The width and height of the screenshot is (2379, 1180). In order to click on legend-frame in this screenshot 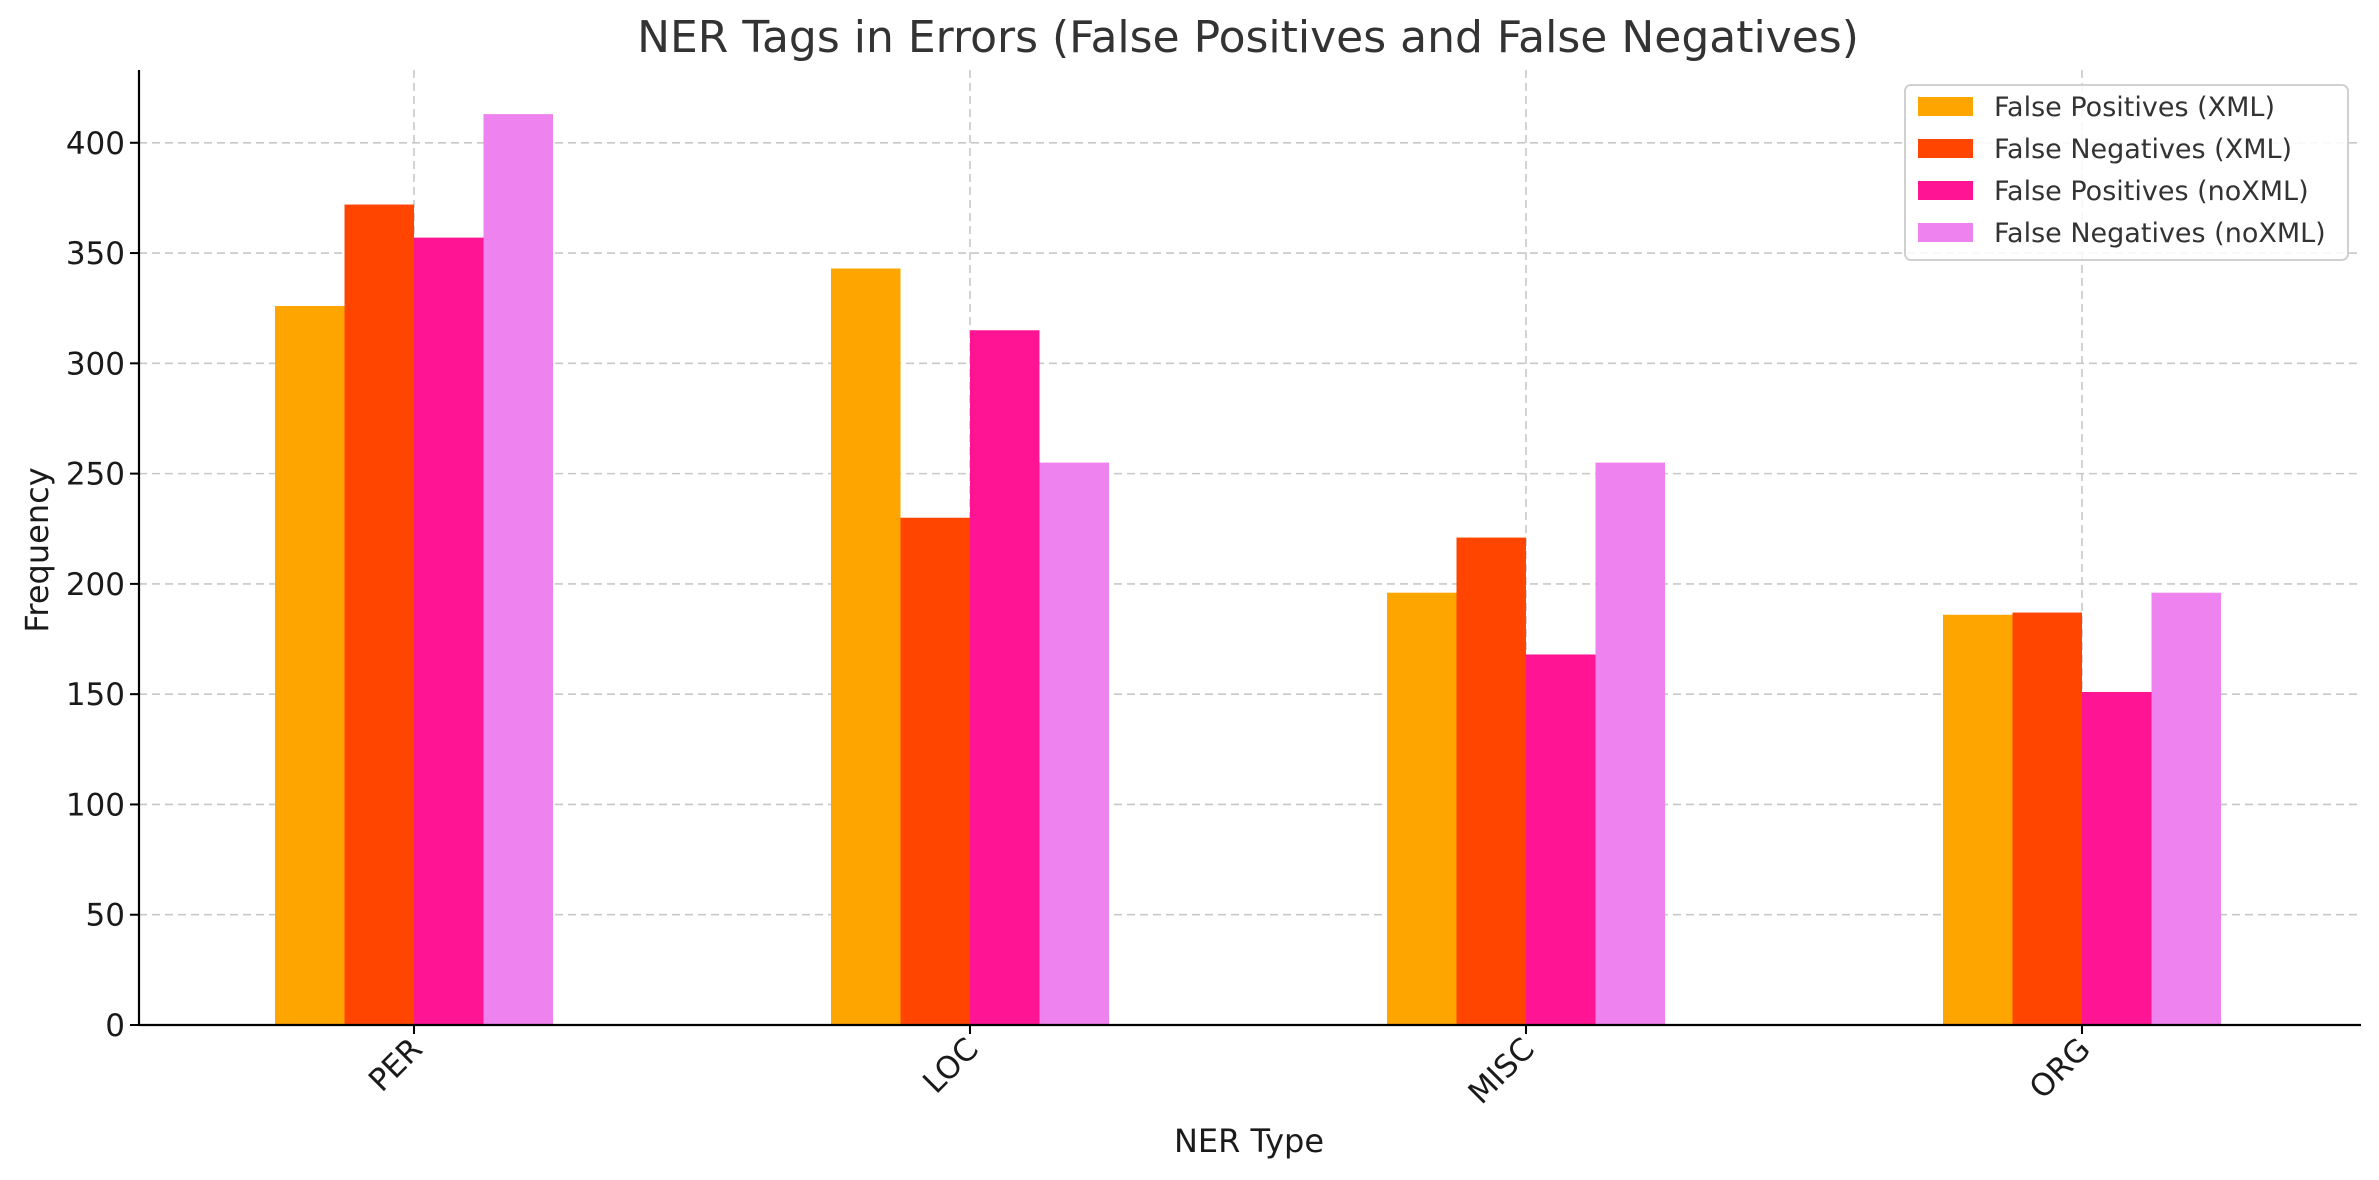, I will do `click(2126, 172)`.